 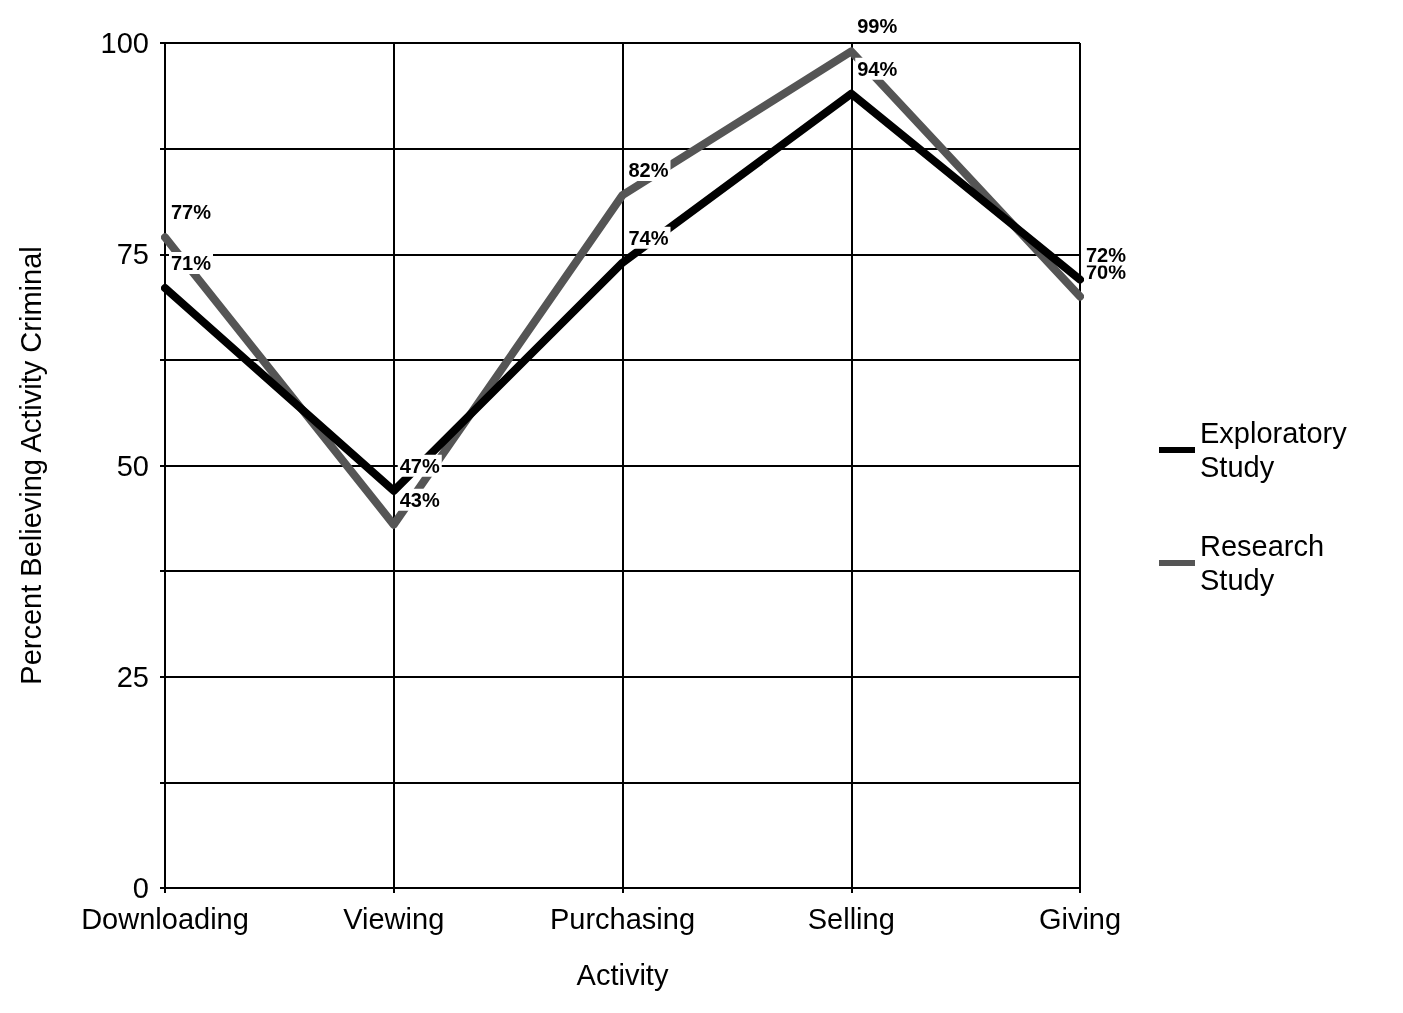 I want to click on data-label: 71%, so click(x=191, y=263).